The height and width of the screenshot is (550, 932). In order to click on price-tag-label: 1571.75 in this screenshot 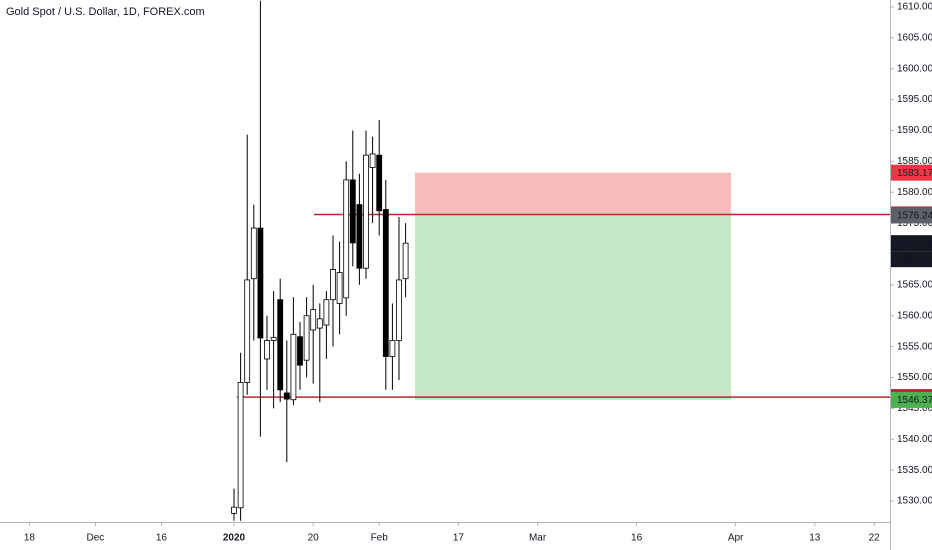, I will do `click(914, 243)`.